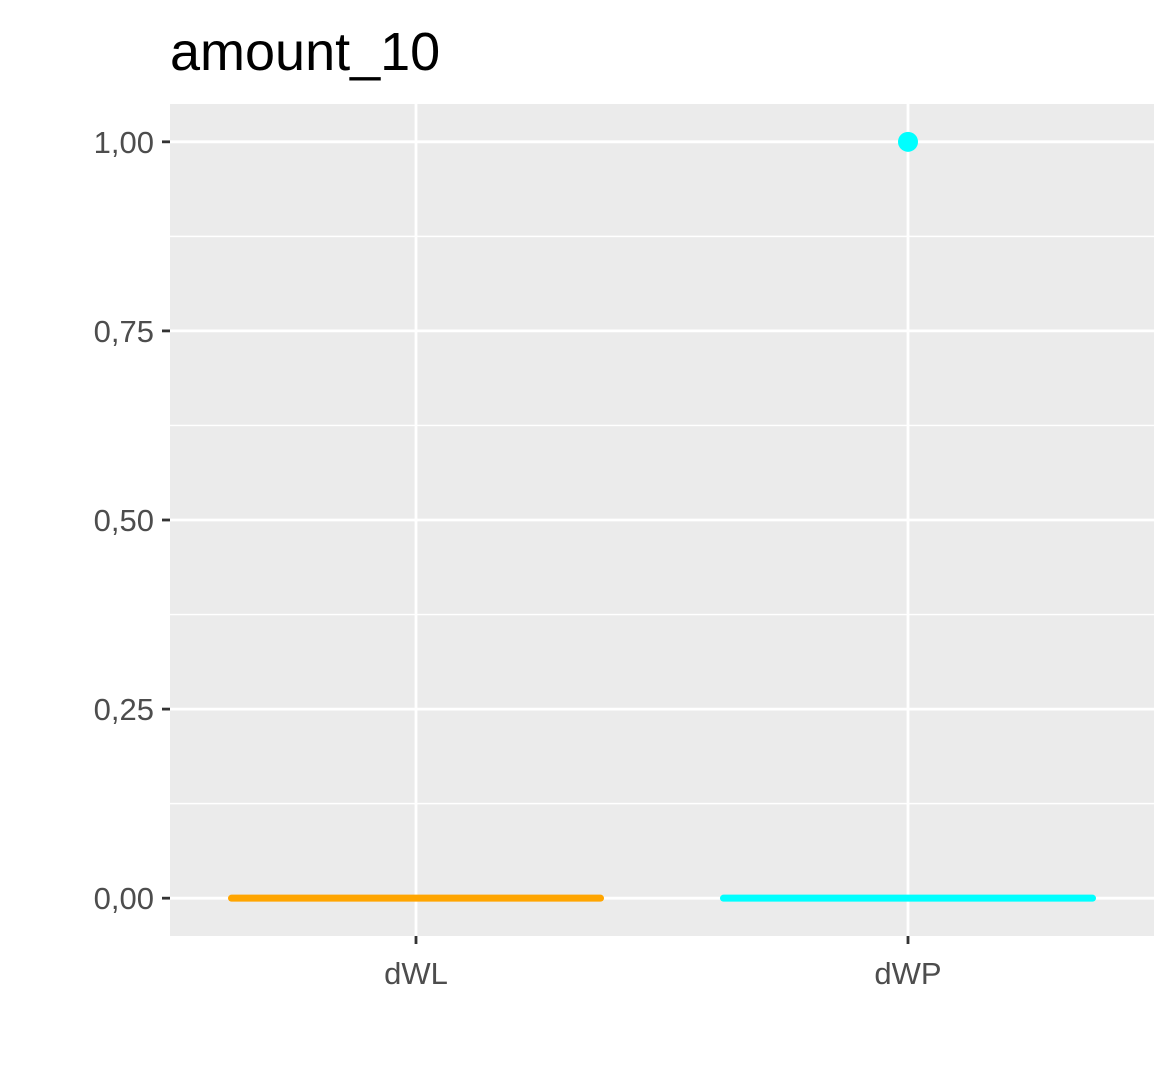 This screenshot has height=1075, width=1175. What do you see at coordinates (124, 898) in the screenshot?
I see `y-tick-label: 0,00` at bounding box center [124, 898].